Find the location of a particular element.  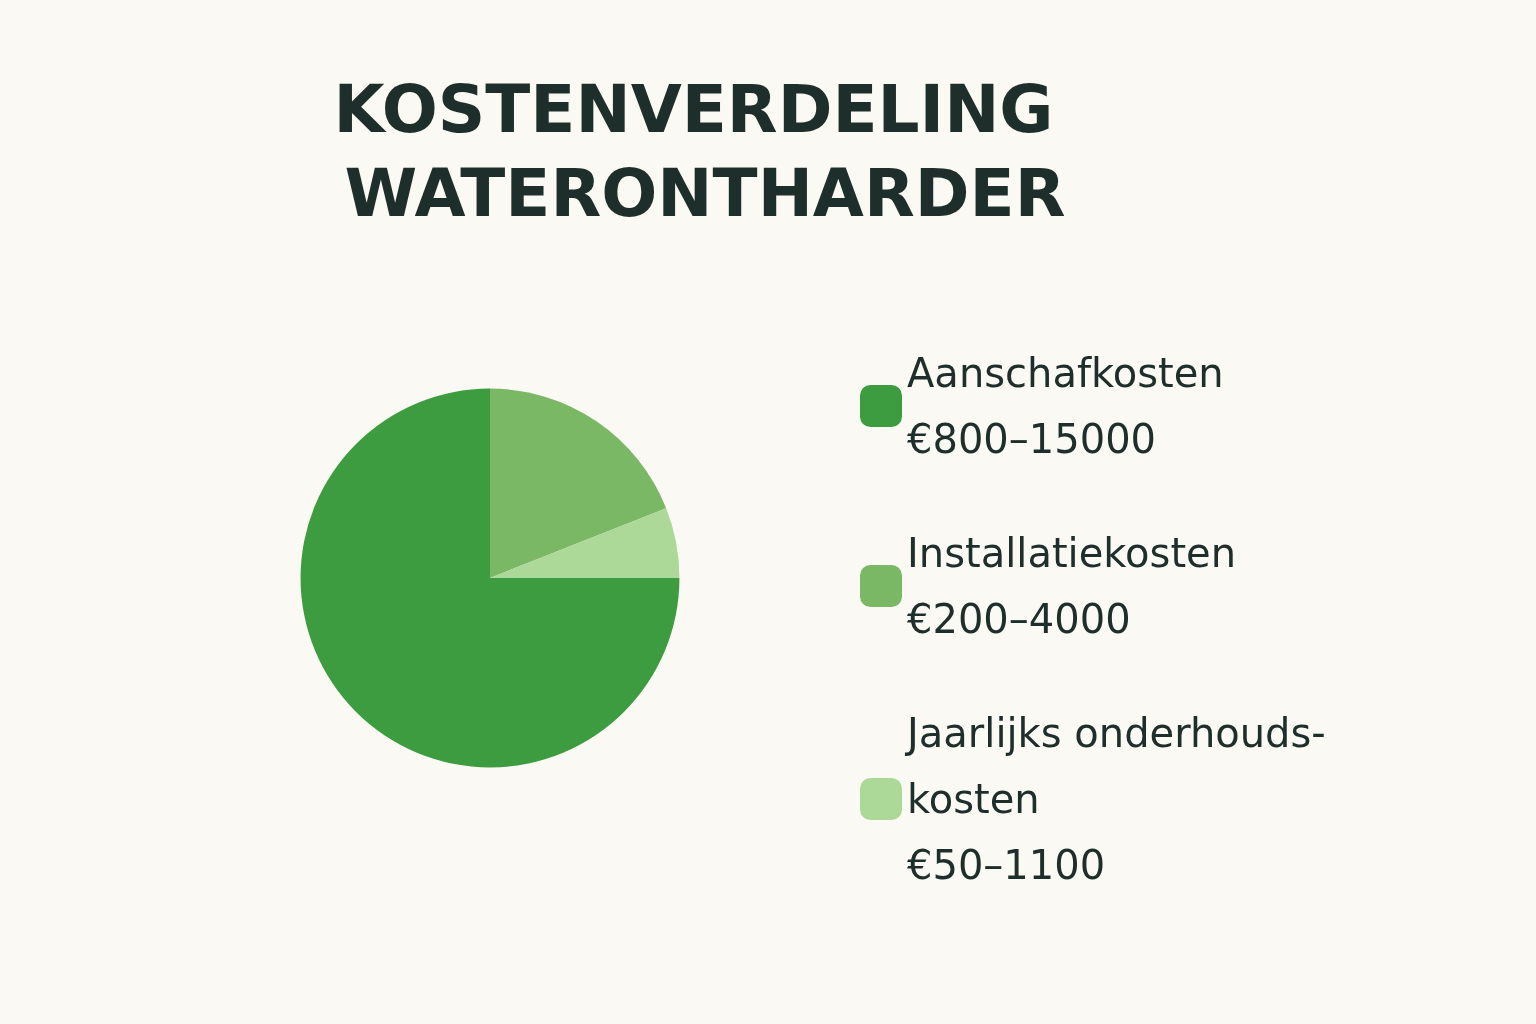

legend-label: Installatiekosten €200–4000 is located at coordinates (1072, 586).